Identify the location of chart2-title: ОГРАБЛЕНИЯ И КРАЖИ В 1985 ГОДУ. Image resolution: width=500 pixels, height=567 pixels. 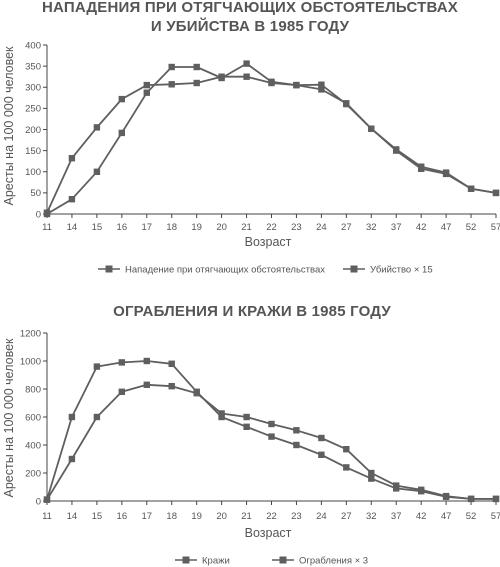
(252, 311).